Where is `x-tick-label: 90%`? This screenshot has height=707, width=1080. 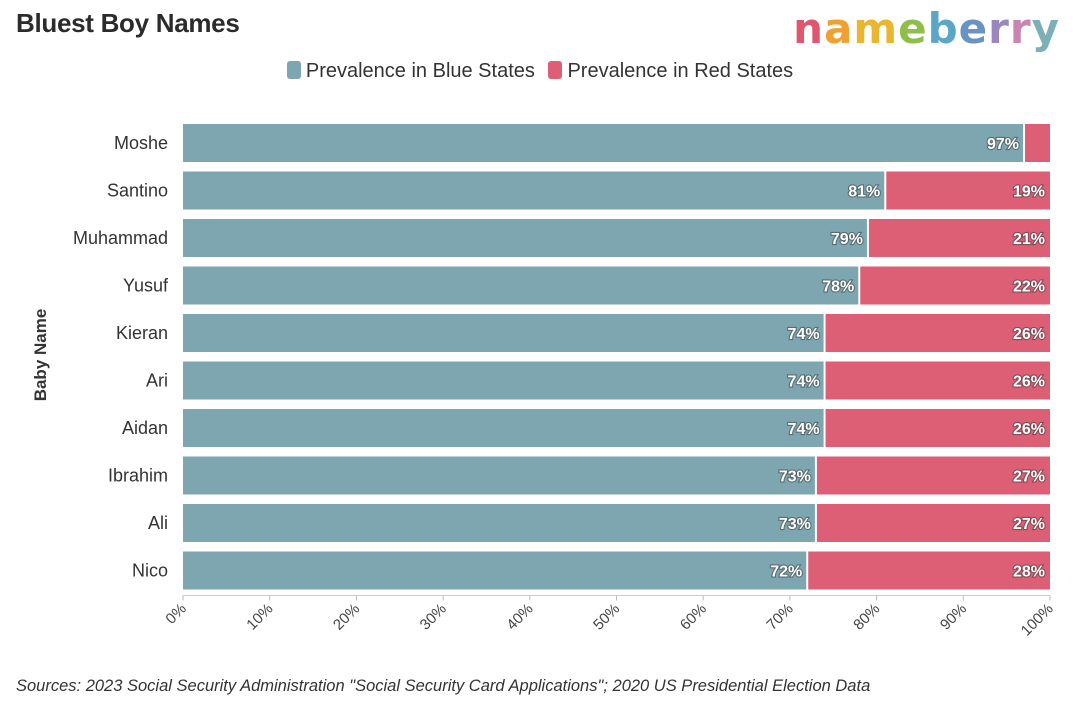 x-tick-label: 90% is located at coordinates (953, 616).